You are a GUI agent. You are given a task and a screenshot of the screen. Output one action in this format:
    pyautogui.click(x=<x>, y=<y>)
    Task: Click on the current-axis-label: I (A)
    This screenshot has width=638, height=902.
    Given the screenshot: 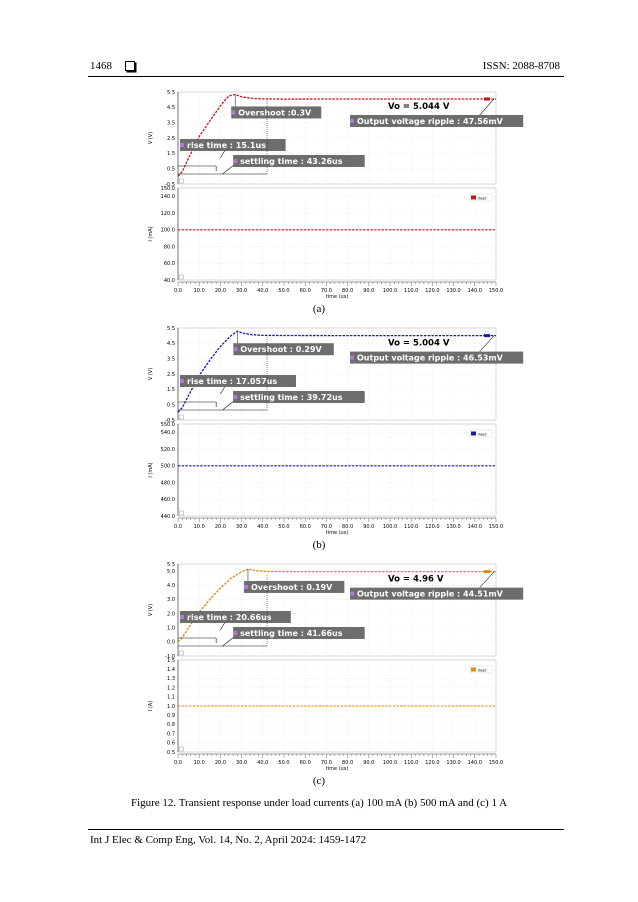 What is the action you would take?
    pyautogui.click(x=151, y=706)
    